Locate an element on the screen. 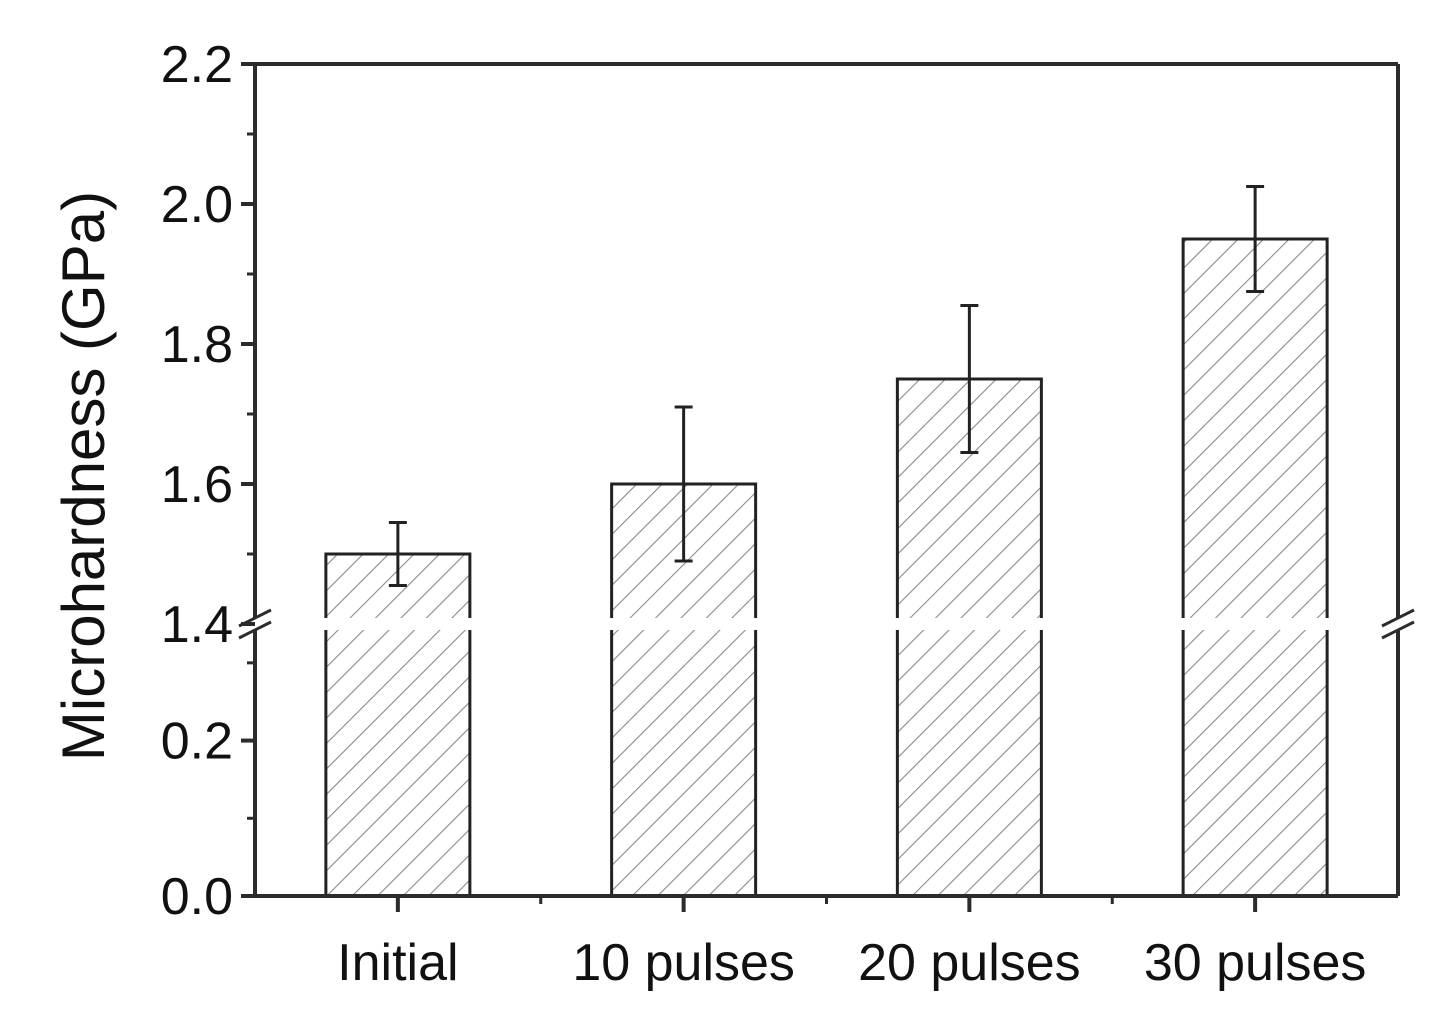 The image size is (1432, 1029). x-tick-label: Initial is located at coordinates (397, 963).